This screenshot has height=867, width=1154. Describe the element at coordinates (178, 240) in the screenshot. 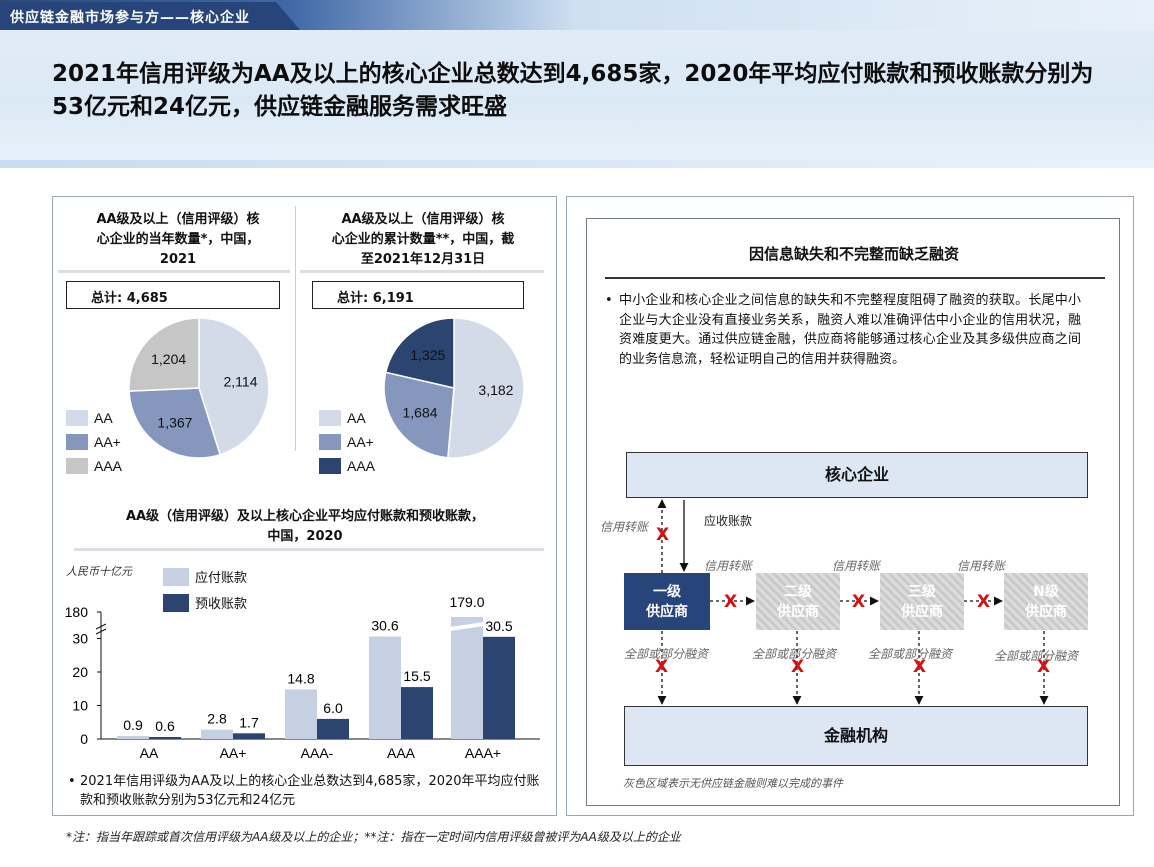

I see `pie1-title: AA级及以上（信用评级）核 心企业的当年数量*，中国， 2021` at that location.